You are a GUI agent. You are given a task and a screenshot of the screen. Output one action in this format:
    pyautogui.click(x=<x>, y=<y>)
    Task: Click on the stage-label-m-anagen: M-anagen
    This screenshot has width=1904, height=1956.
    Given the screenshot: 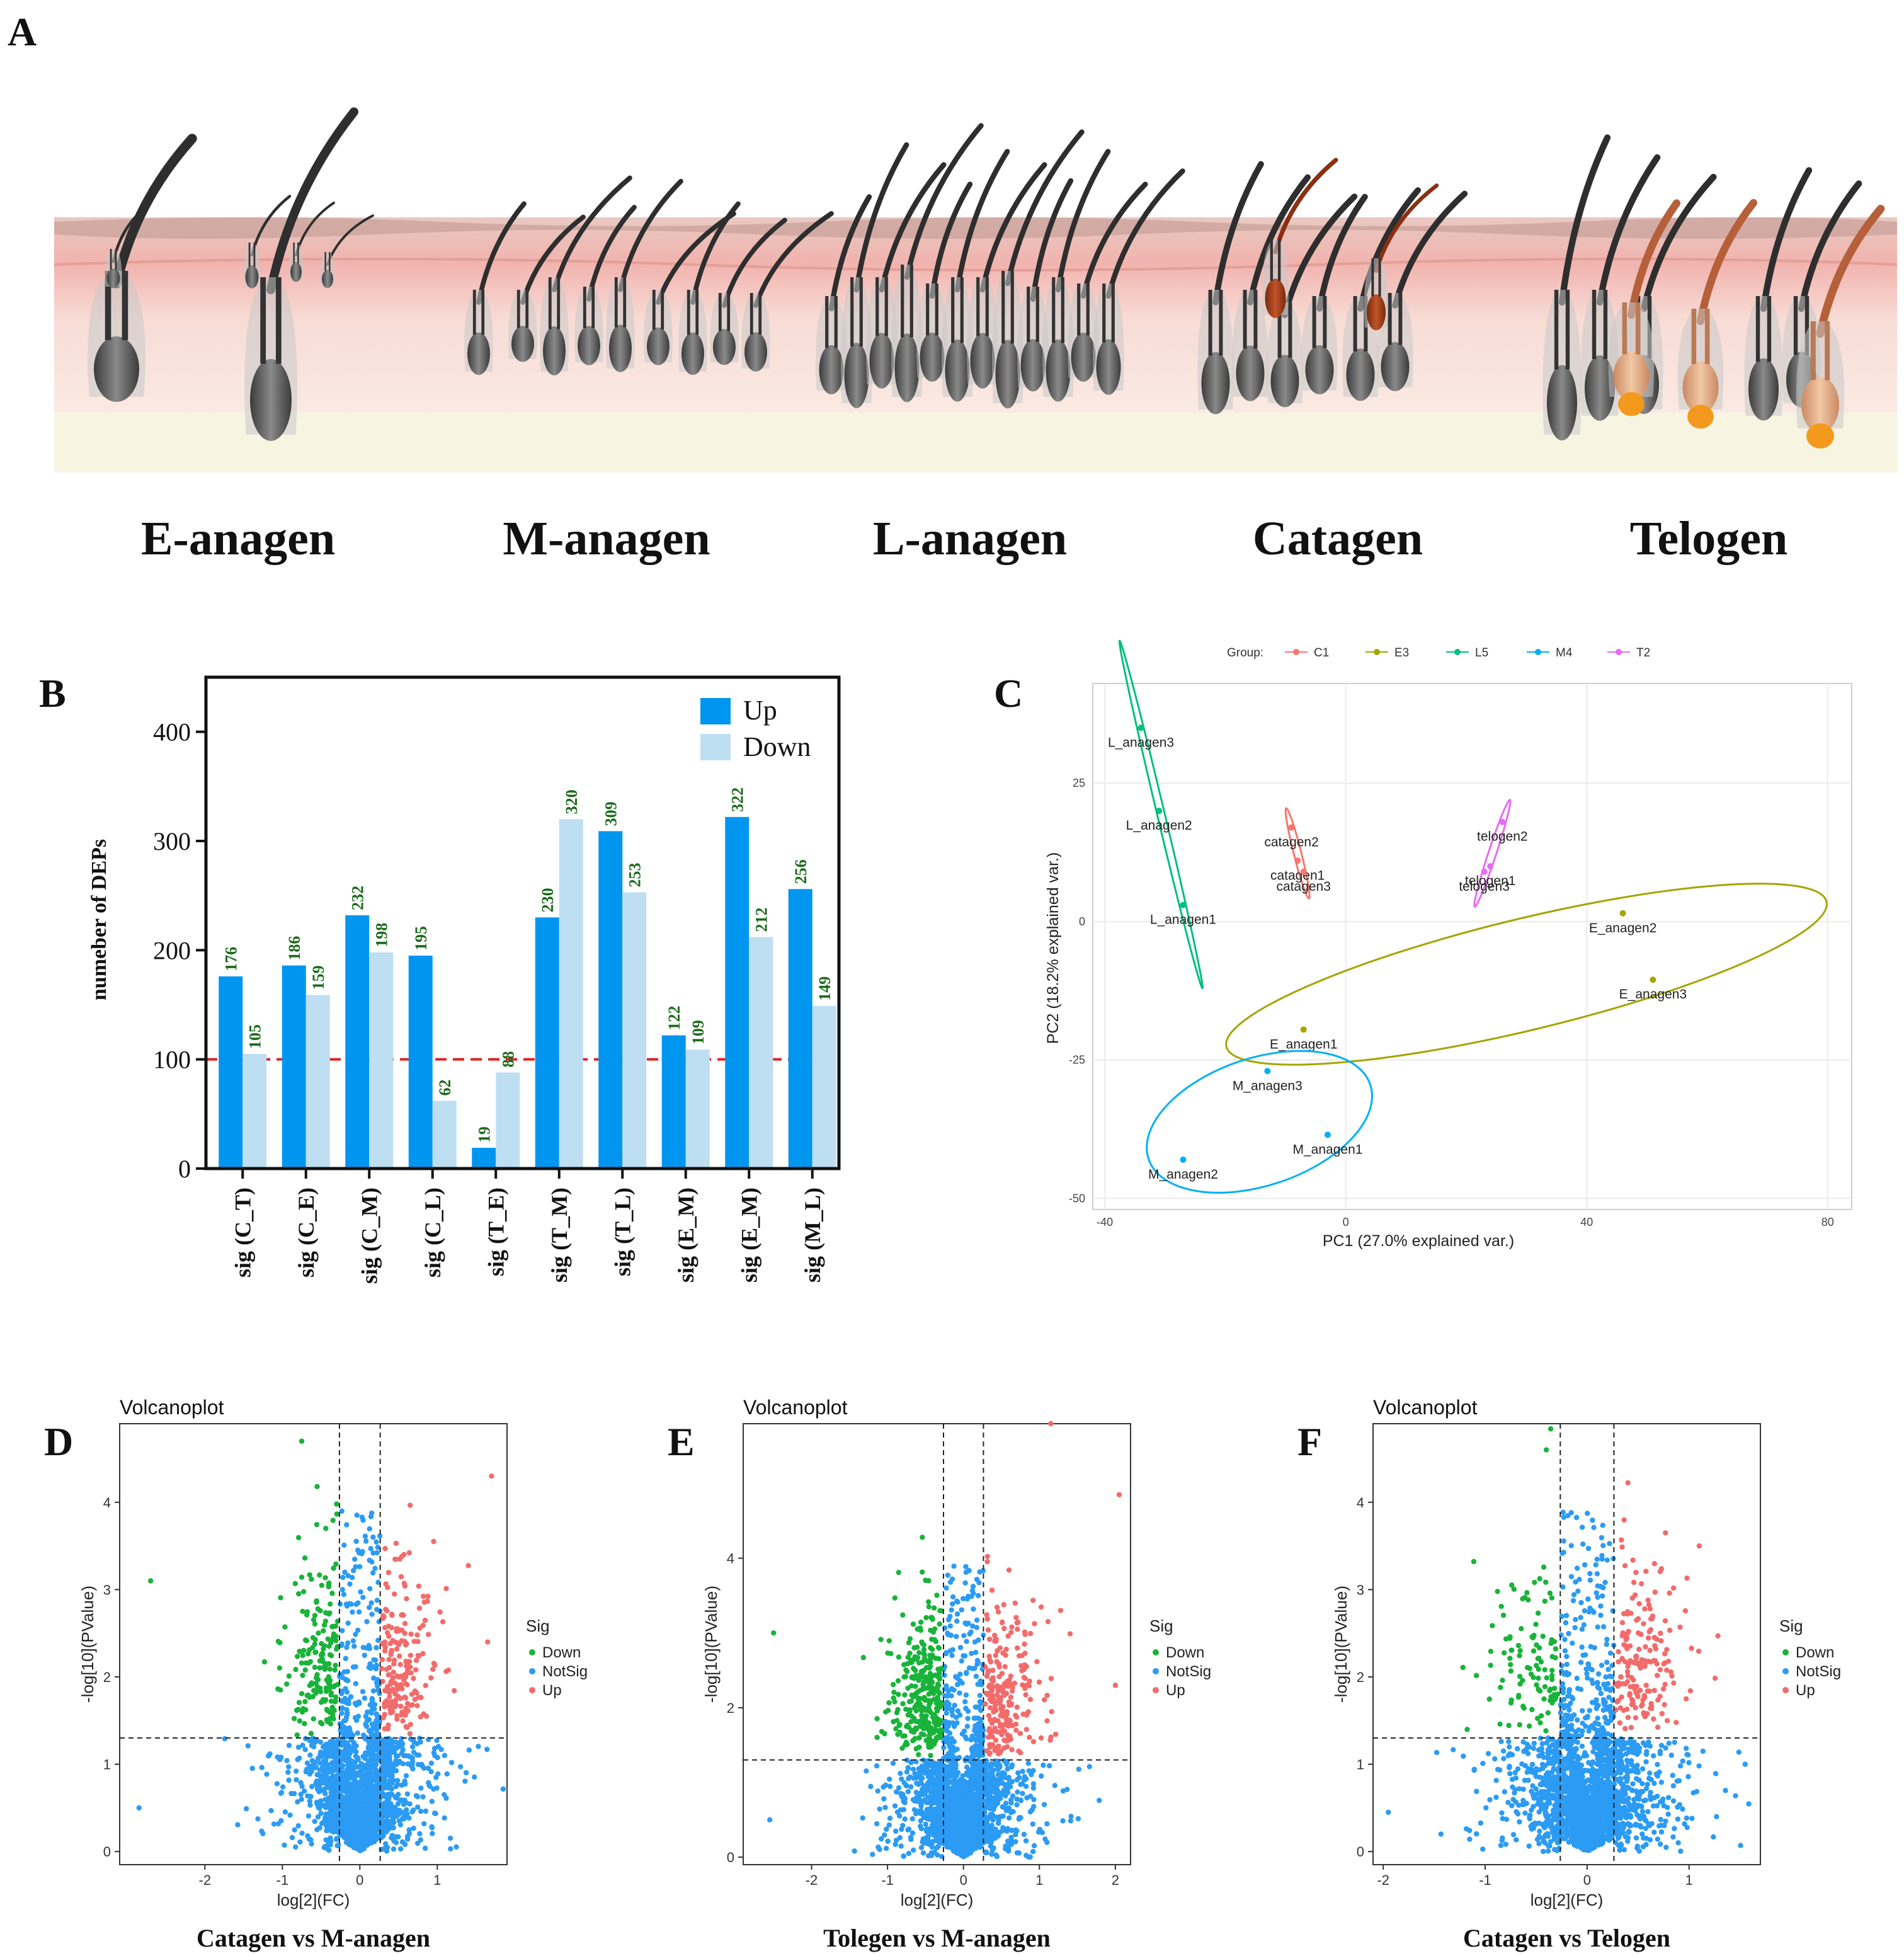 What is the action you would take?
    pyautogui.click(x=606, y=538)
    